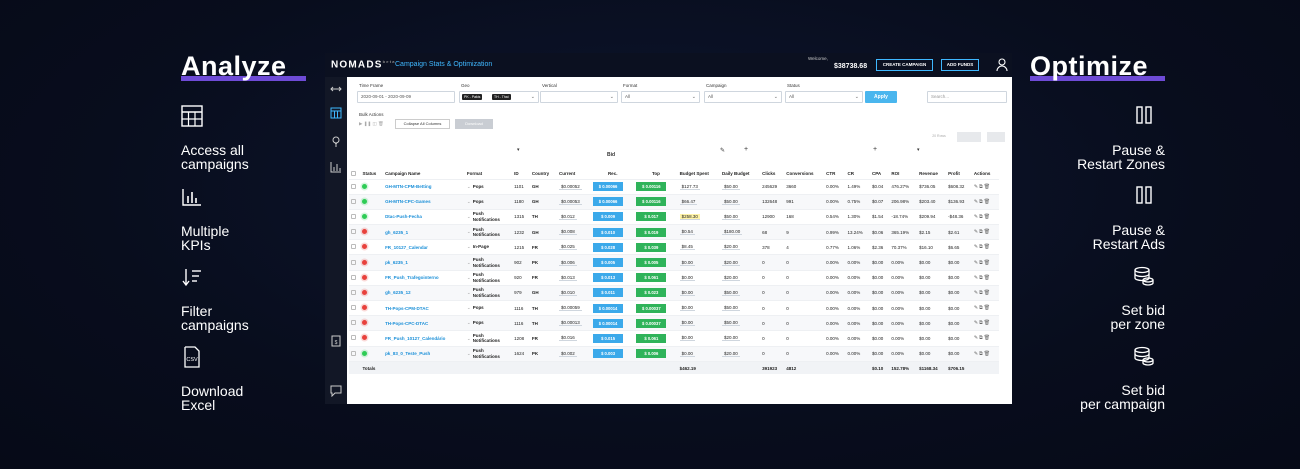 The height and width of the screenshot is (469, 1300). Describe the element at coordinates (895, 174) in the screenshot. I see `header-roi: ROI` at that location.